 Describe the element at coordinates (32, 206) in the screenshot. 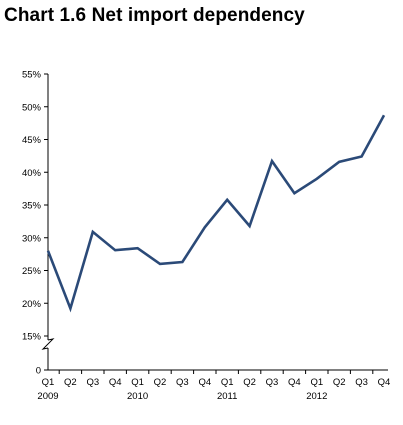

I see `y-tick-label: 35%` at that location.